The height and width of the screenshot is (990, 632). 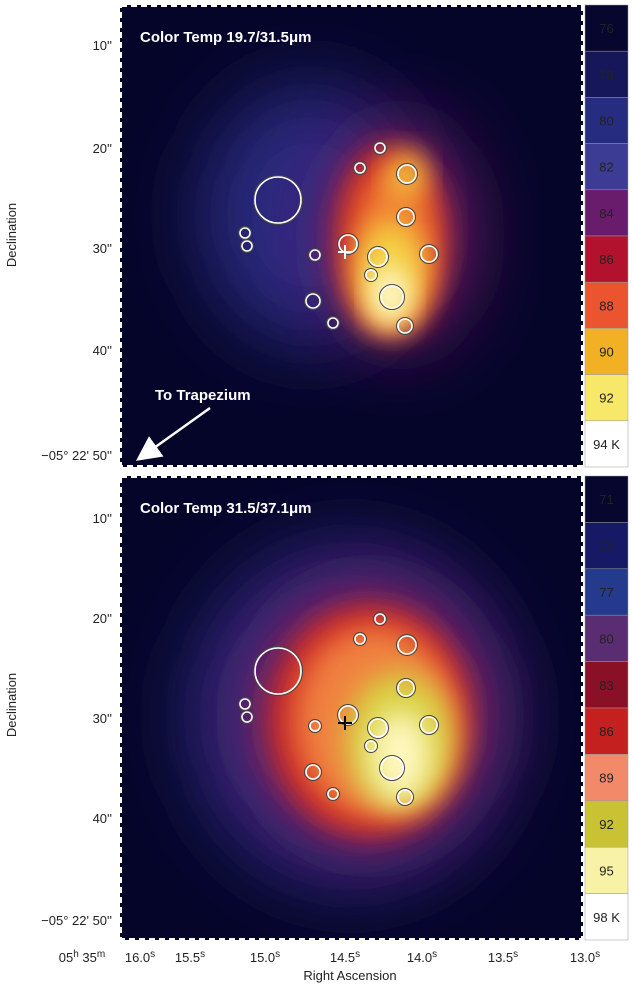 I want to click on panel-title: Color Temp 19.7/31.5μm, so click(x=225, y=37).